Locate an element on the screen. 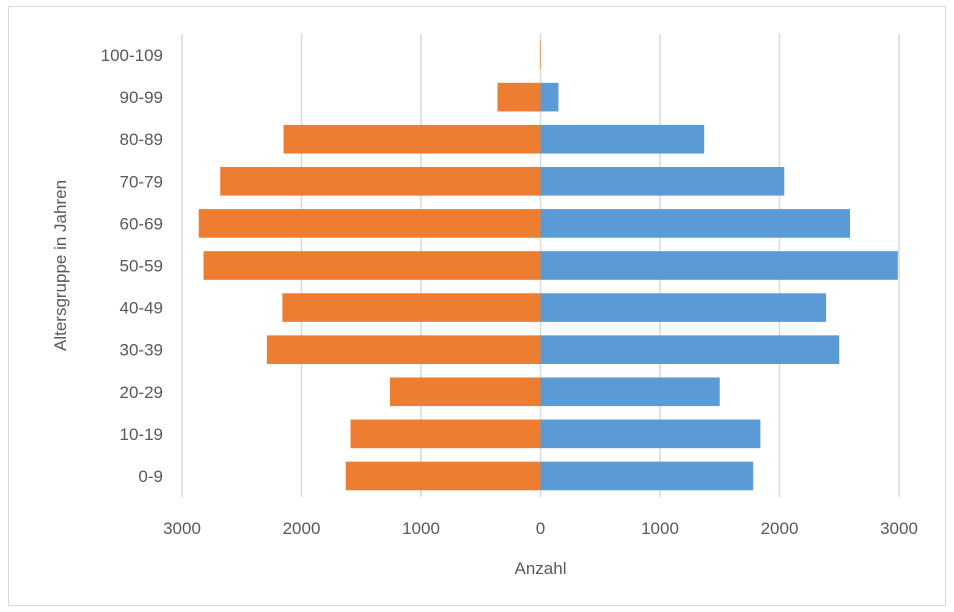 This screenshot has height=612, width=954. y-tick-label: 50-59 is located at coordinates (141, 266).